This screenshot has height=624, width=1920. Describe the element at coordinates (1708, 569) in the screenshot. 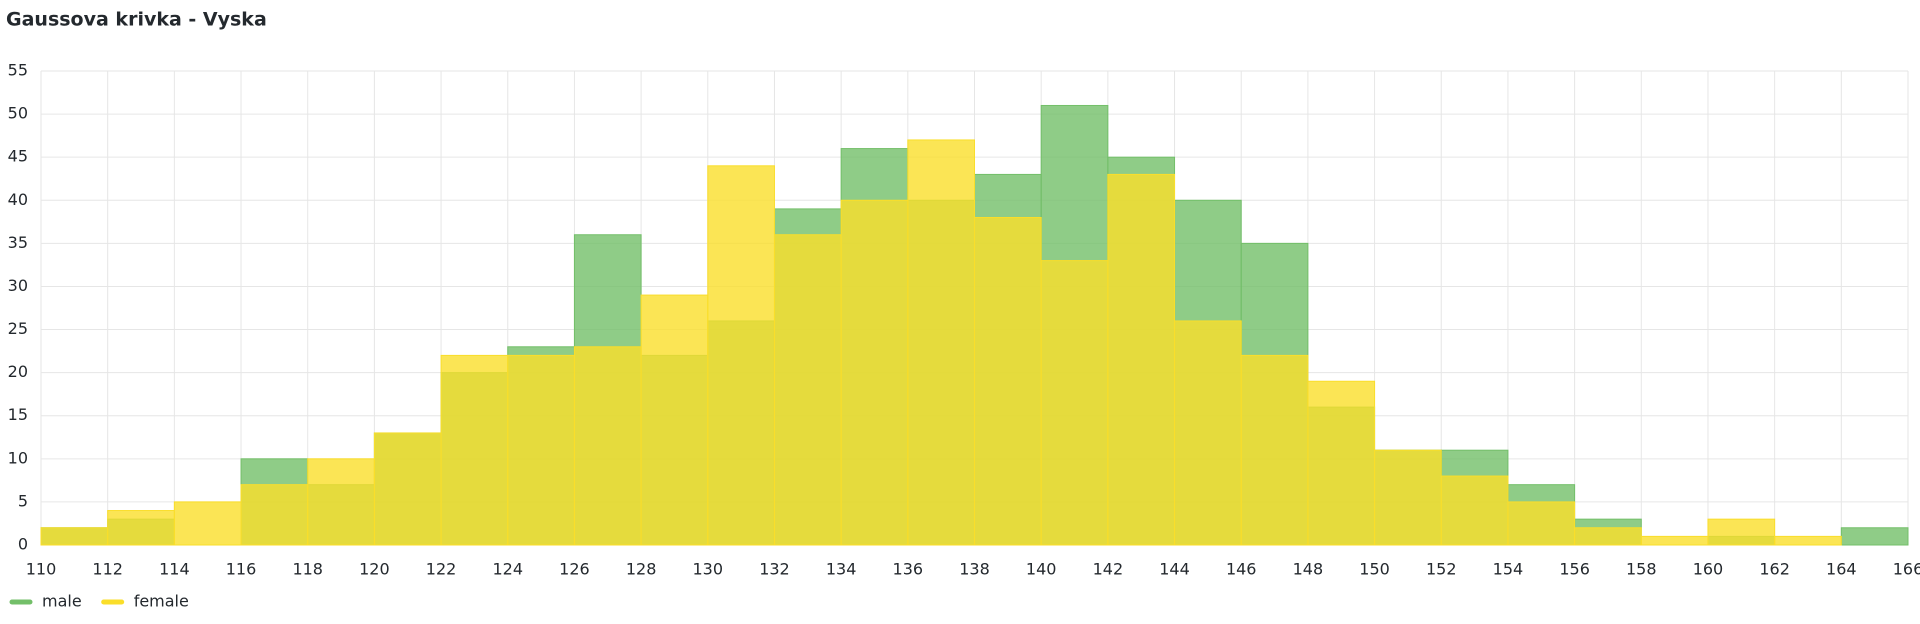

I see `x-tick-label: 160` at that location.